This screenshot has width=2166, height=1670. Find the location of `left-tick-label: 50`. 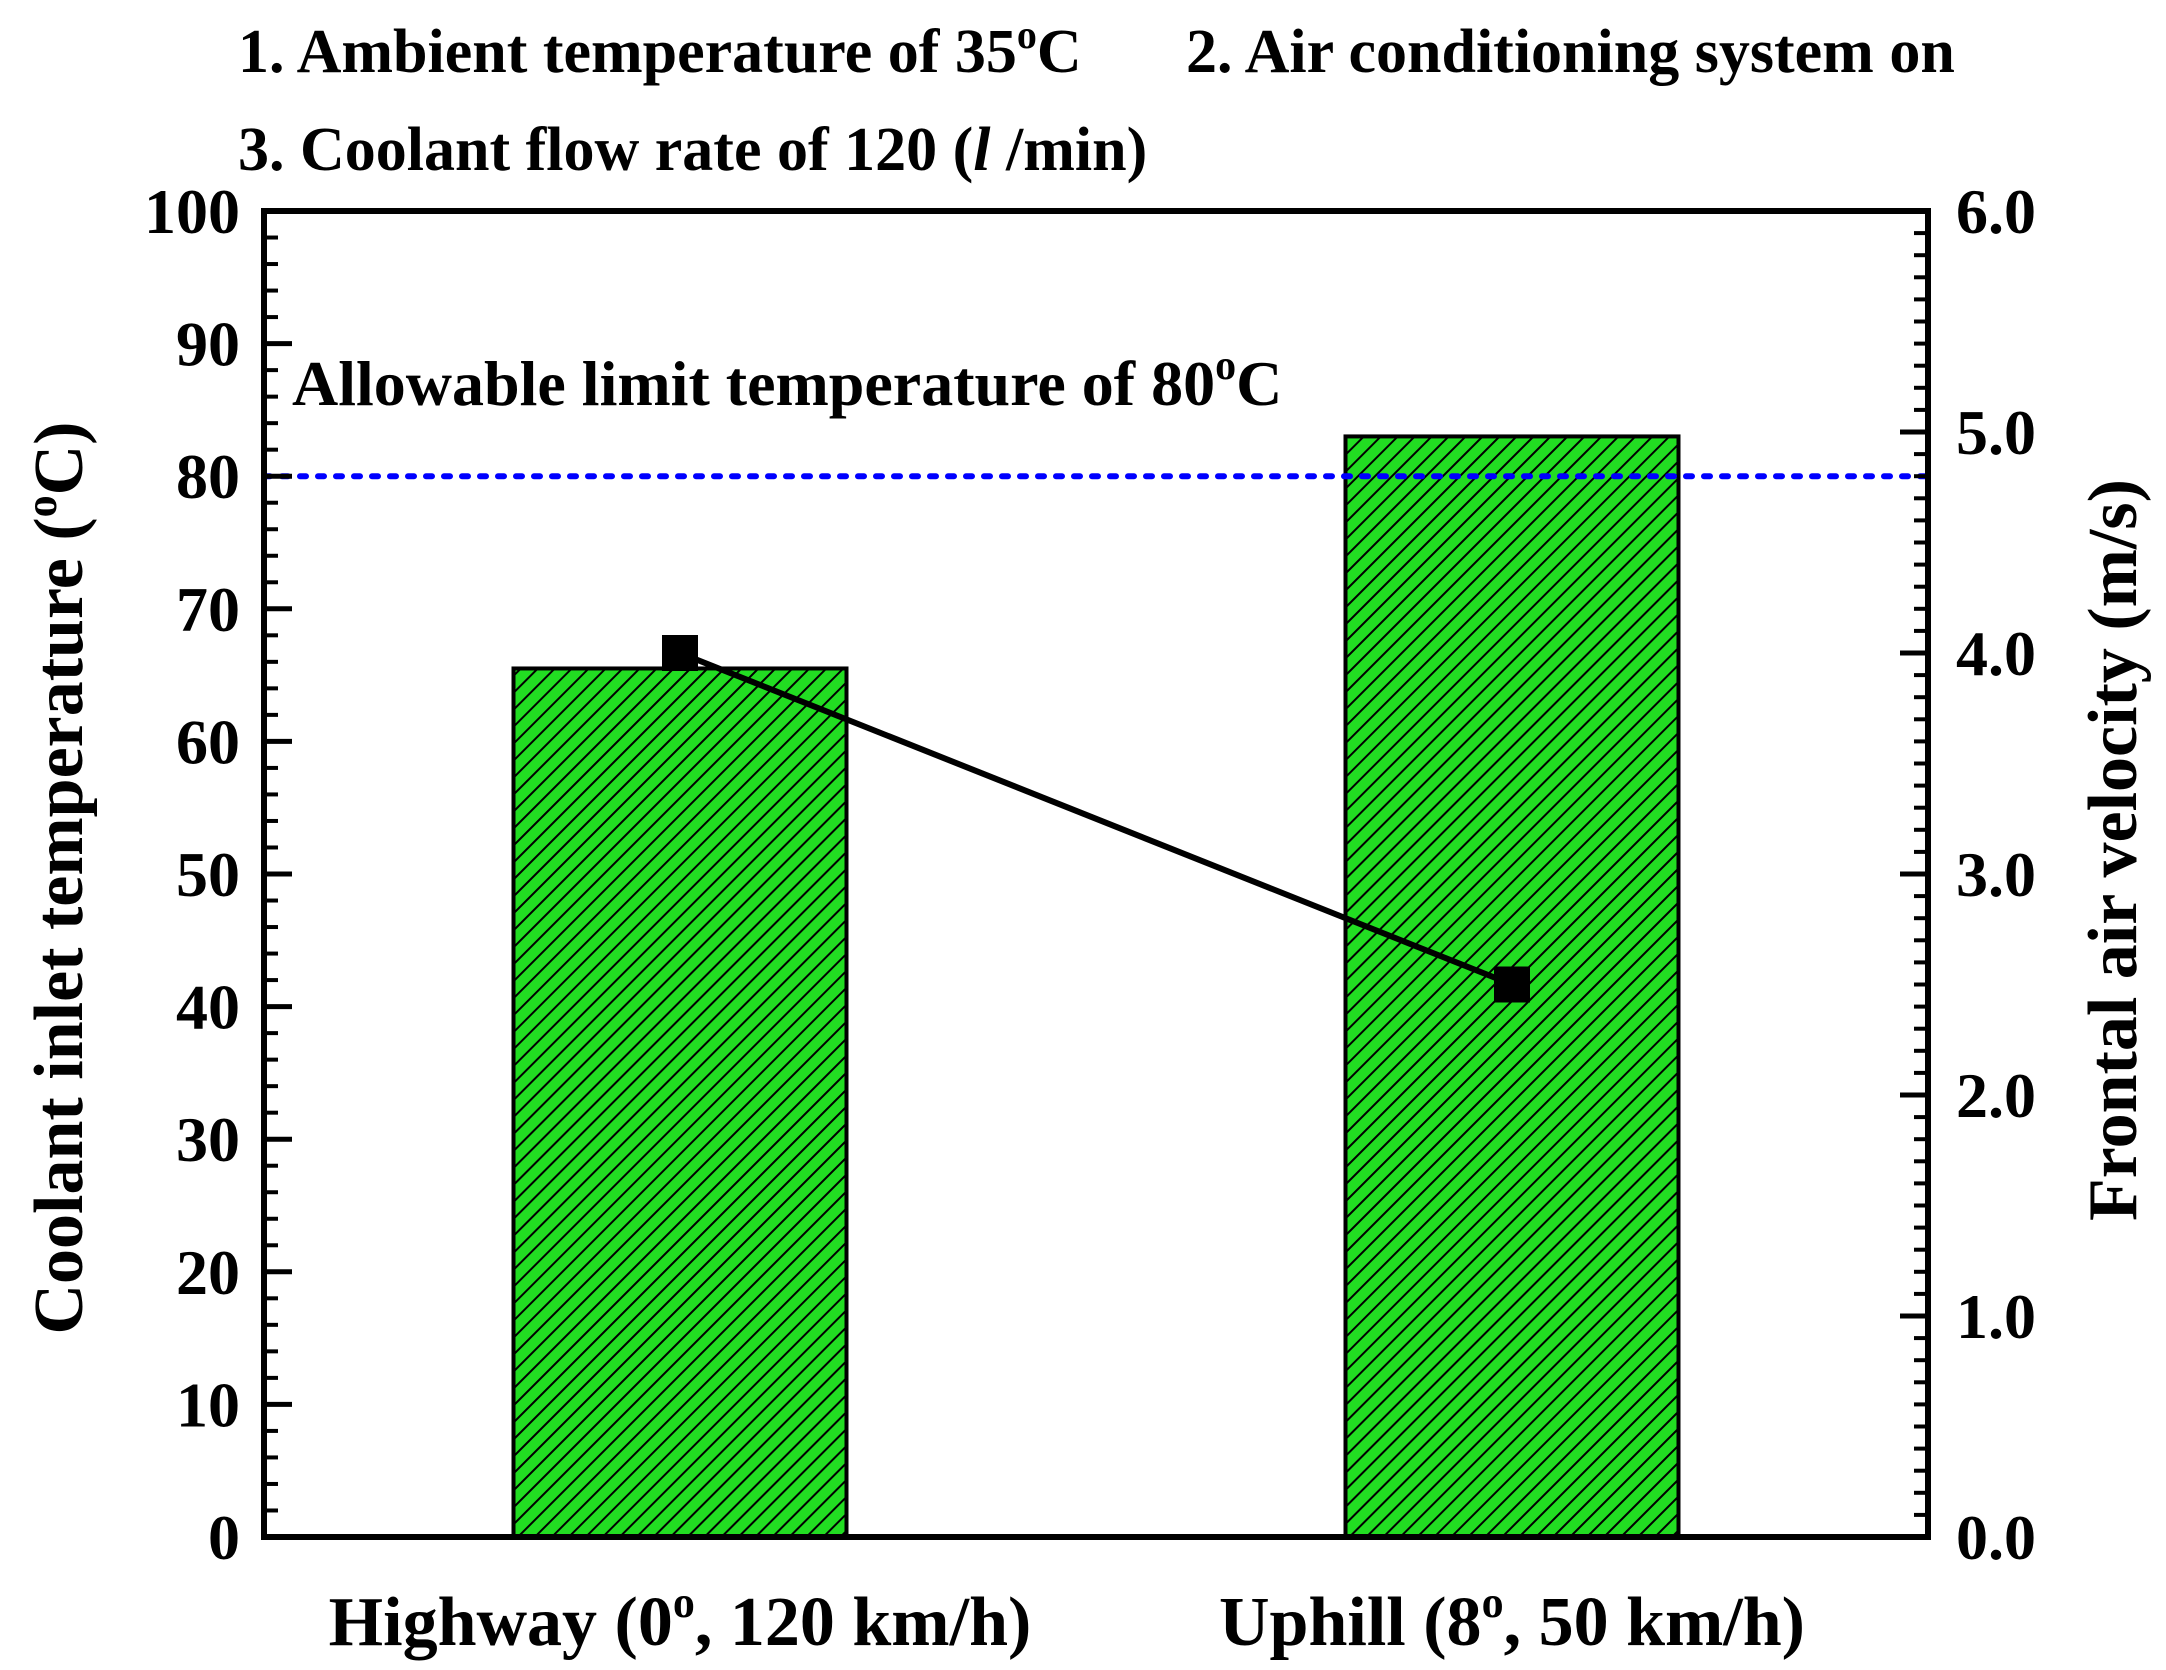

left-tick-label: 50 is located at coordinates (208, 874).